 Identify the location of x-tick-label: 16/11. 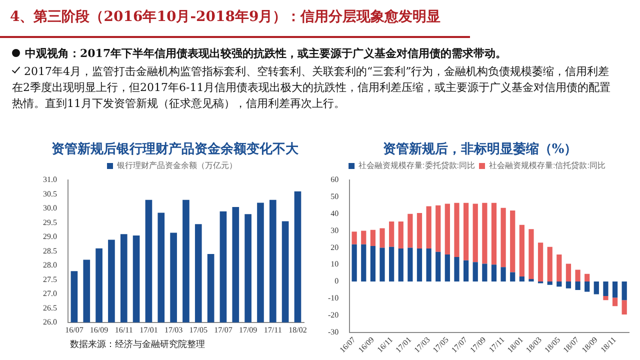
(123, 329).